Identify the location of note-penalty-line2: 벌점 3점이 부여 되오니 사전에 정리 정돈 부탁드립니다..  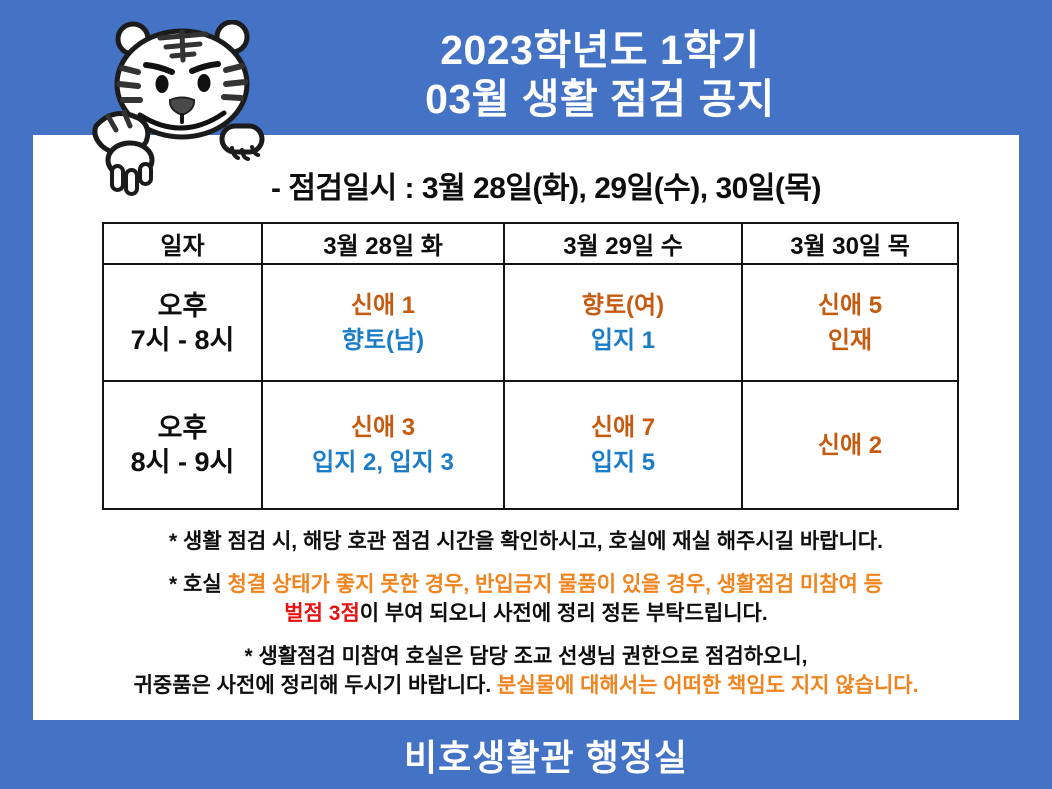
(526, 613).